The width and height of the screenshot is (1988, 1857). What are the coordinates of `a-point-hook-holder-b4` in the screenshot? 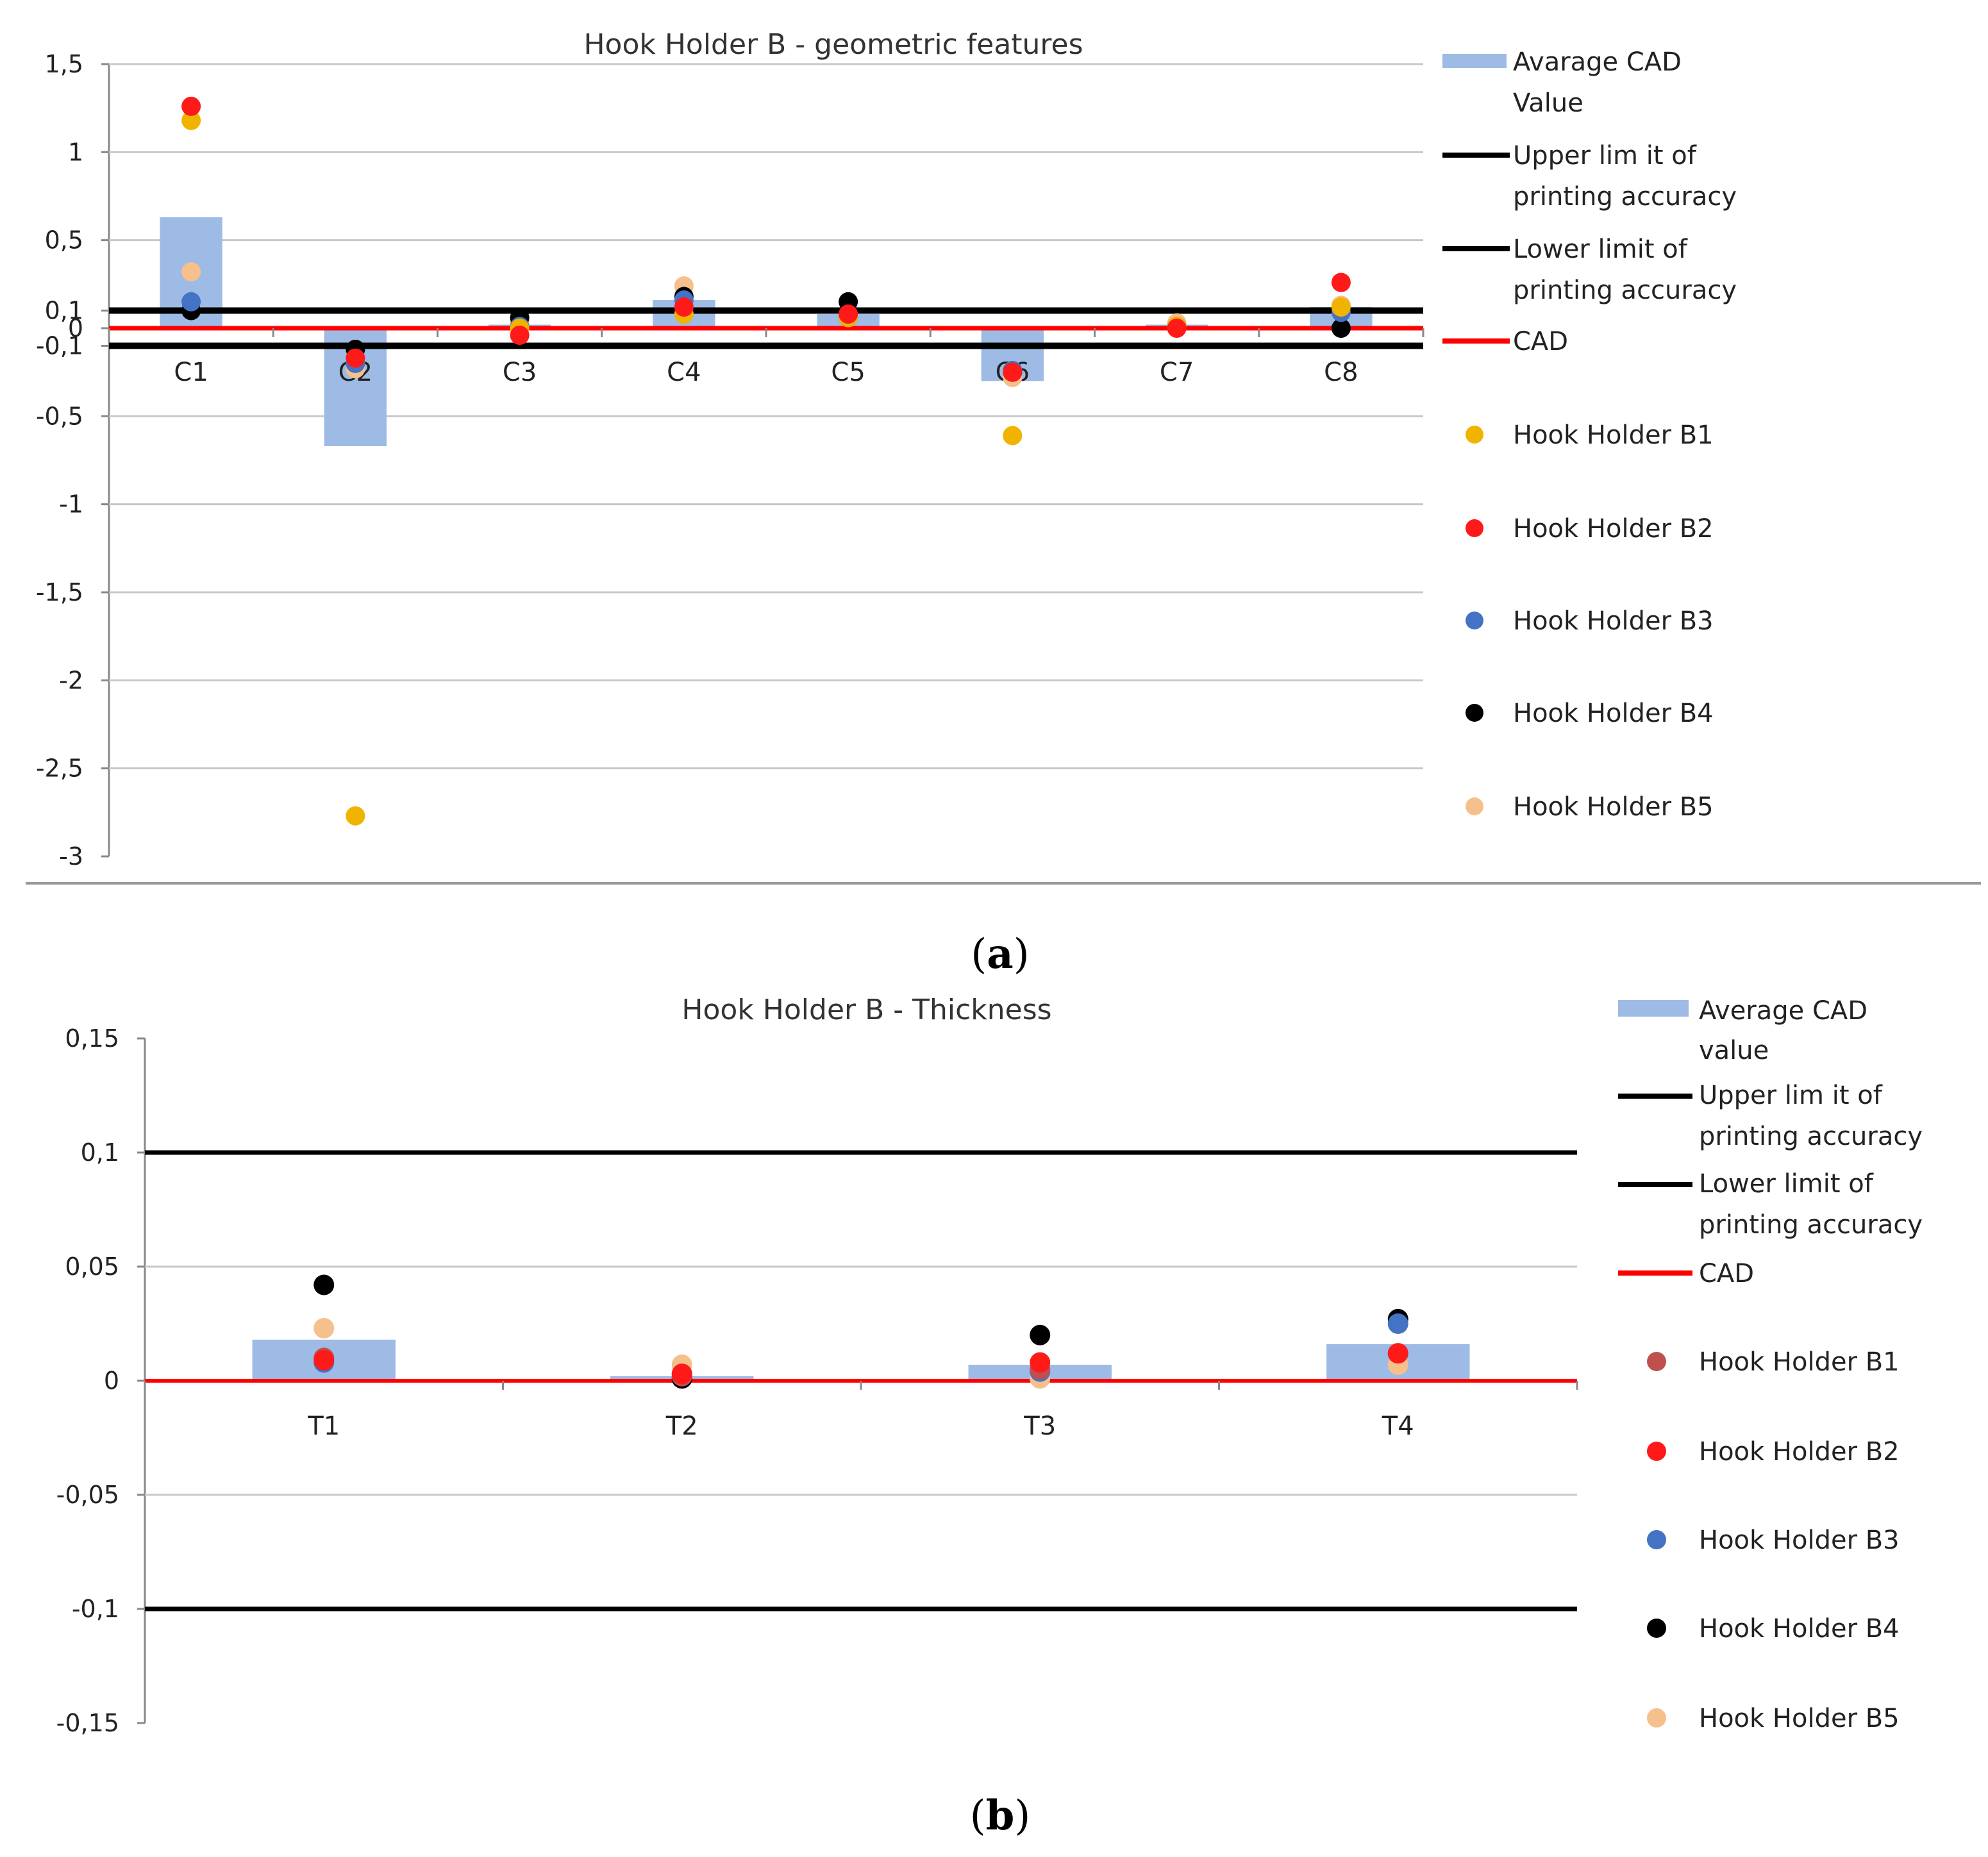 It's located at (1341, 329).